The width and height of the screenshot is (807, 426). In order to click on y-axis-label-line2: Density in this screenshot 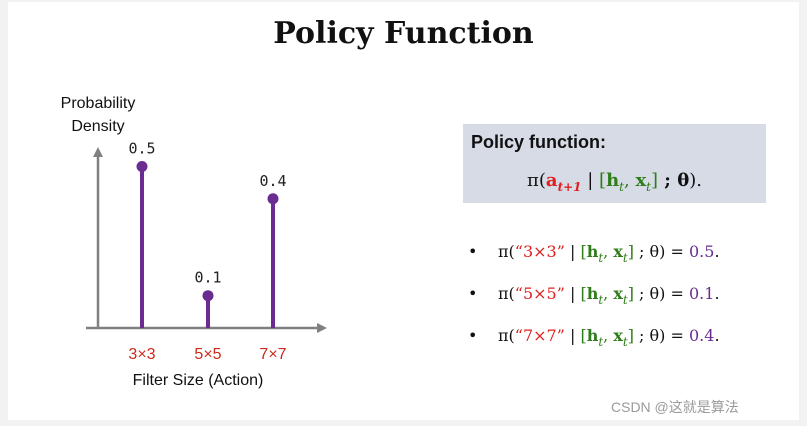, I will do `click(98, 126)`.